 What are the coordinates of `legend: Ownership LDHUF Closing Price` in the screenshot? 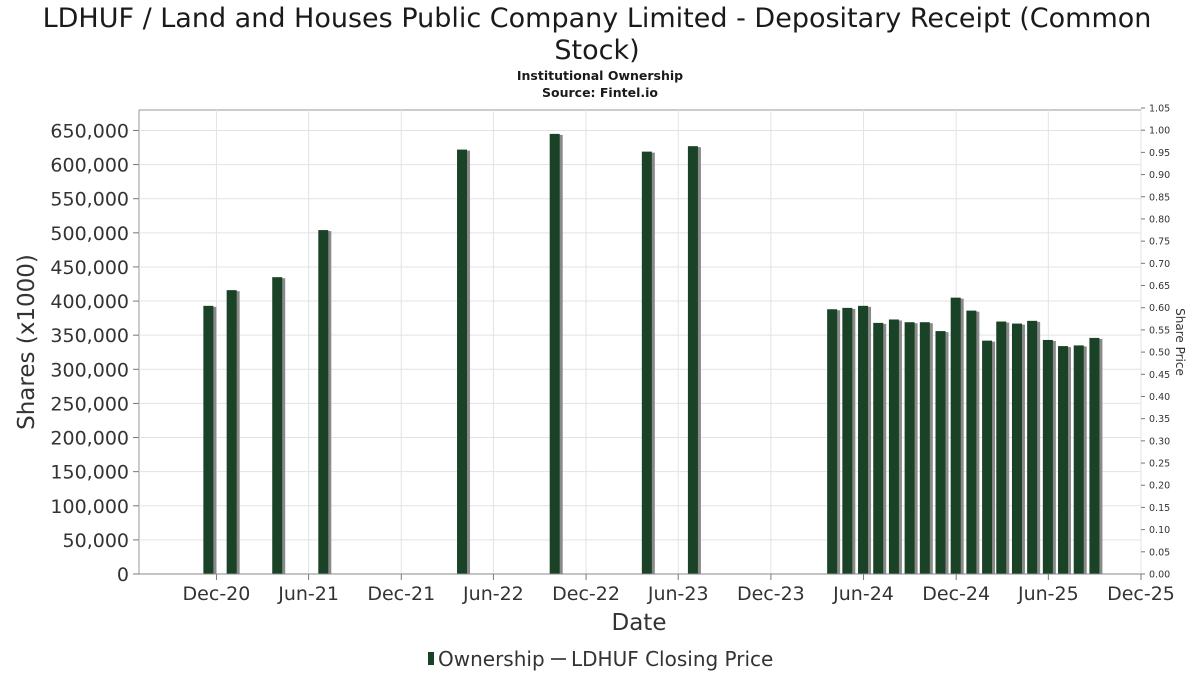 It's located at (600, 659).